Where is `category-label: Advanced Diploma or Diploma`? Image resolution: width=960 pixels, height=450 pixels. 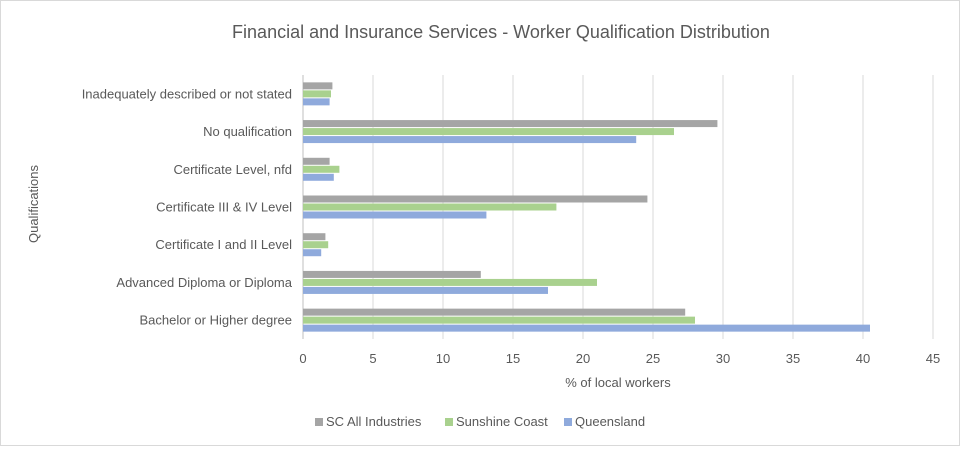
category-label: Advanced Diploma or Diploma is located at coordinates (204, 282).